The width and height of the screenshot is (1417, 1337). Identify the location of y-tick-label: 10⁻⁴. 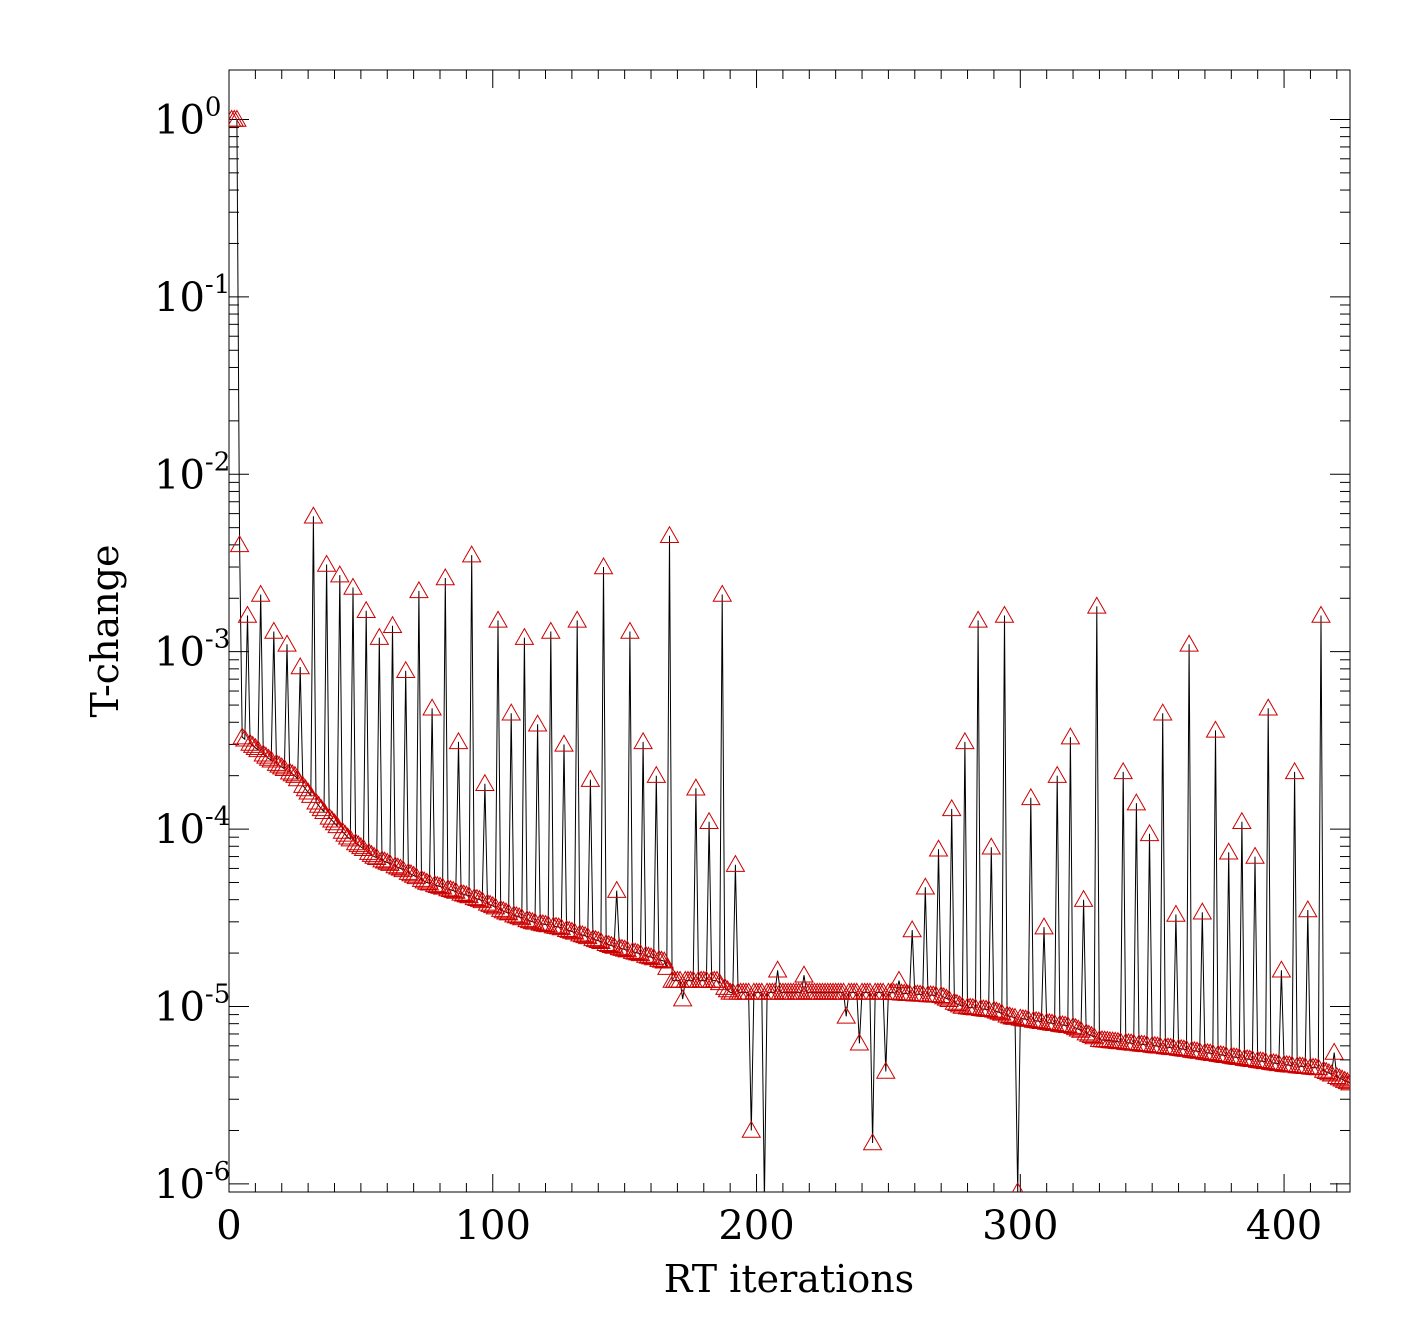
(192, 827).